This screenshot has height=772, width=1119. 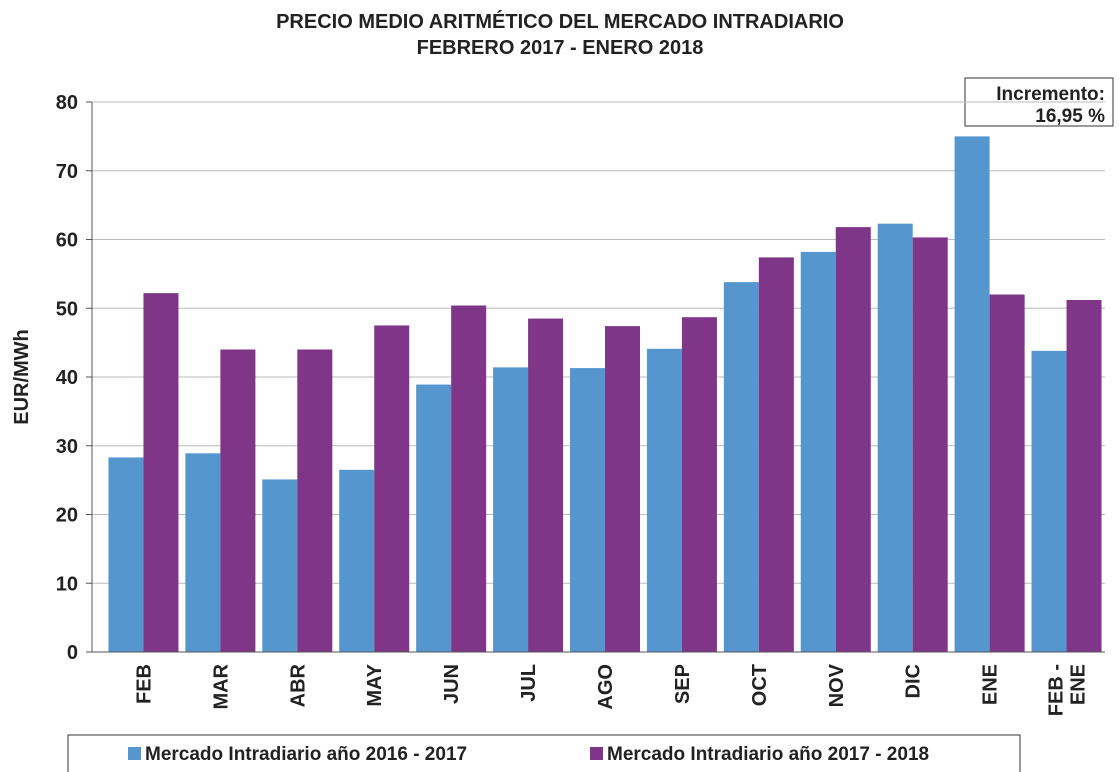 I want to click on annotation: 16,95 %, so click(x=1070, y=116).